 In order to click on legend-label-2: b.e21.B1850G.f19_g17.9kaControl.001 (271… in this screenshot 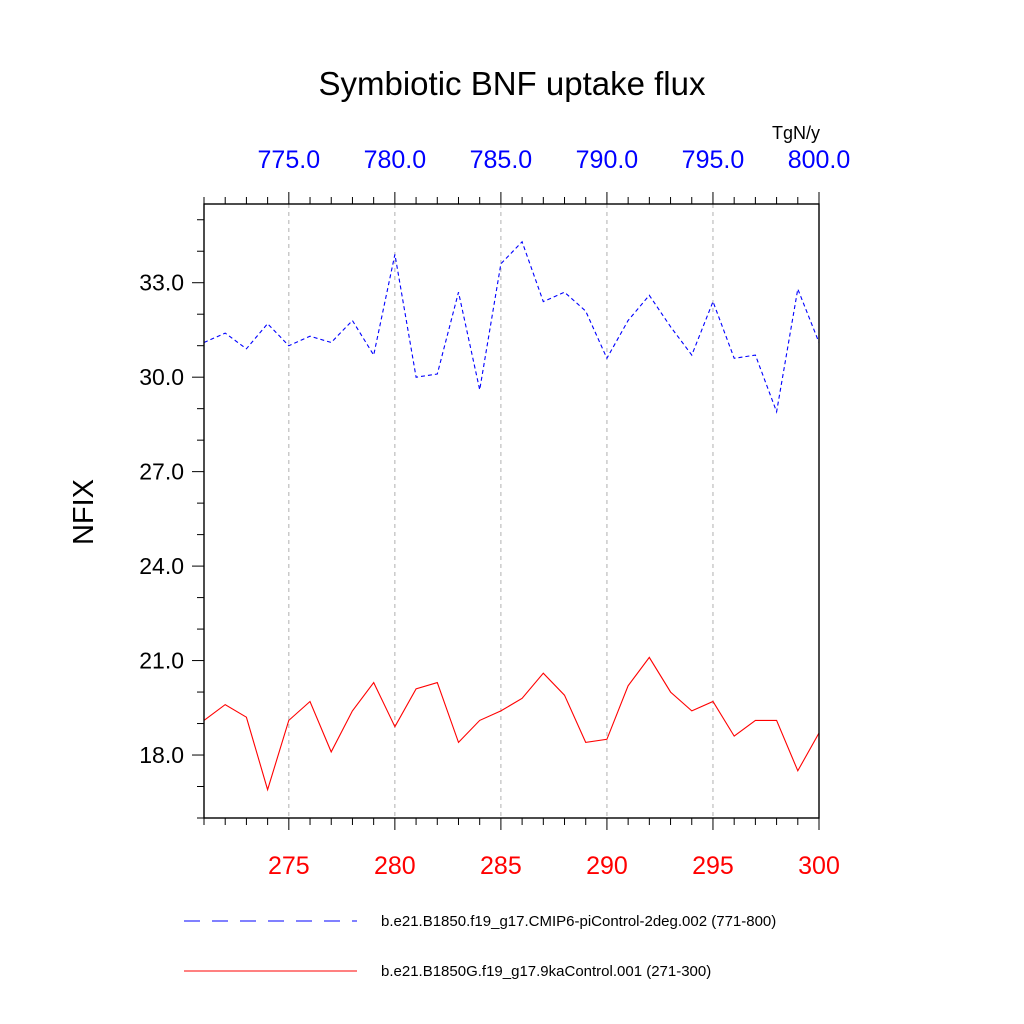, I will do `click(546, 971)`.